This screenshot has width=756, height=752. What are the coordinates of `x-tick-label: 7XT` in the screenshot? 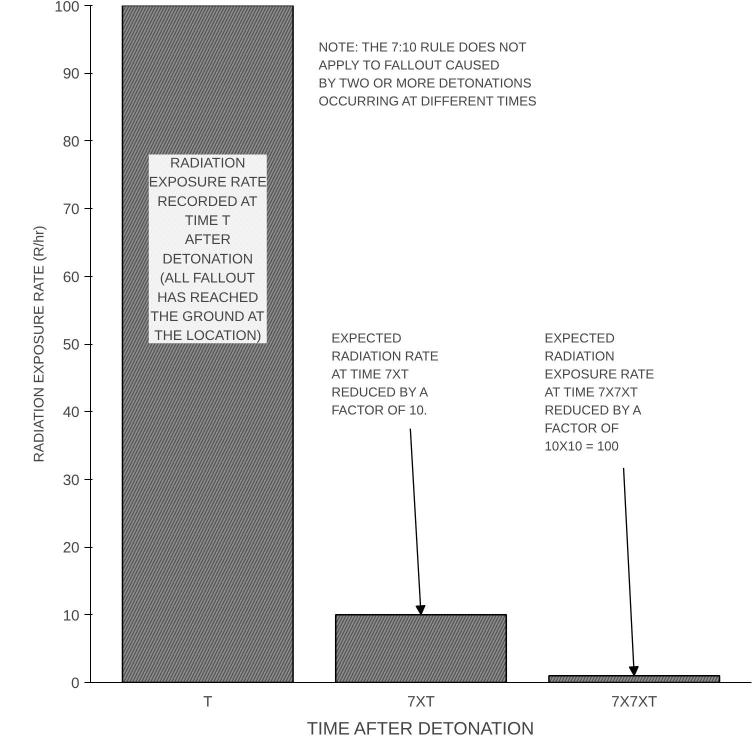 It's located at (421, 702).